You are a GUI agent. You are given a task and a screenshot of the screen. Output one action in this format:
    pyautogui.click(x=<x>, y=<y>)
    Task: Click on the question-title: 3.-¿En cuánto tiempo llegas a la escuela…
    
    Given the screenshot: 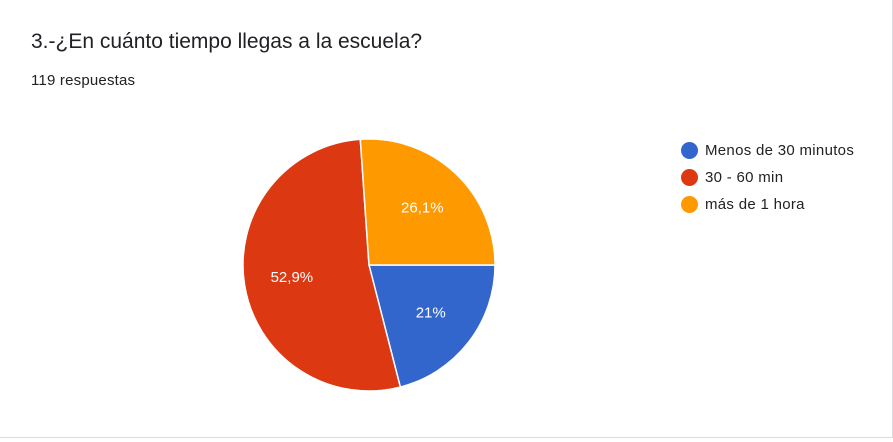 What is the action you would take?
    pyautogui.click(x=227, y=41)
    